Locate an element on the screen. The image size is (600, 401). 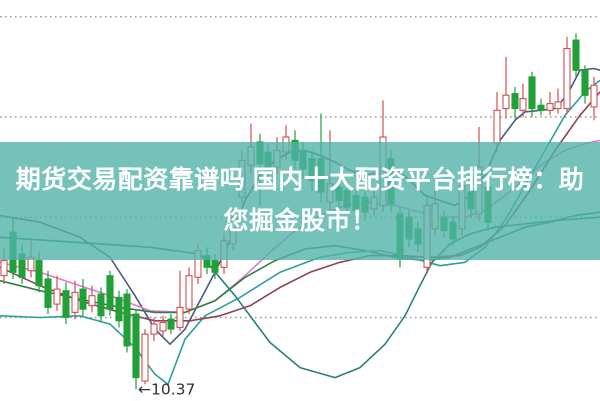
headline-line-1: 期货交易配资靠谱吗 国内十大配资平台排行榜：助 is located at coordinates (300, 180).